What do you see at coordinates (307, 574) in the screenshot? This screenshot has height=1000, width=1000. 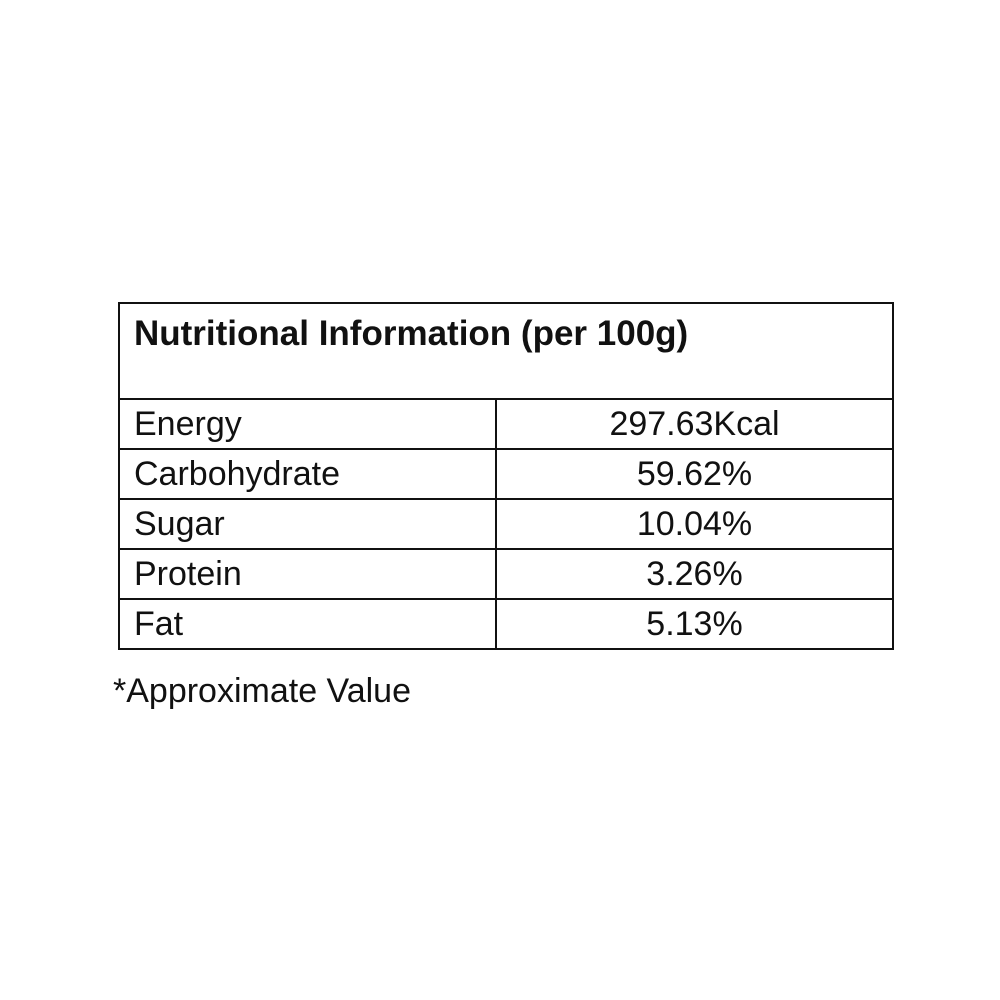 I see `nutrient-name: Protein` at bounding box center [307, 574].